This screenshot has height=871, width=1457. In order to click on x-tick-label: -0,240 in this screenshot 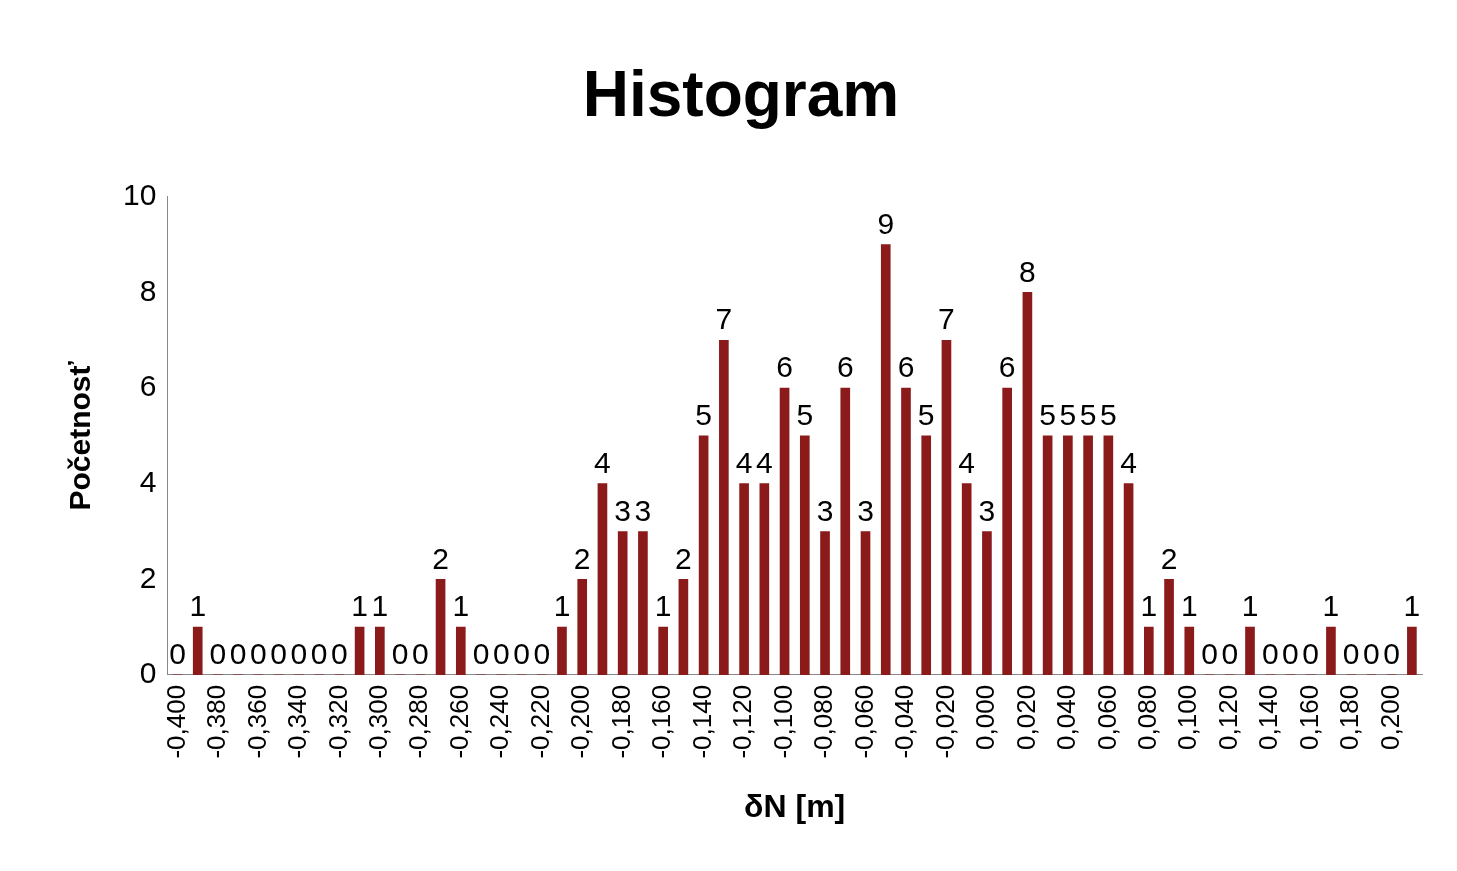, I will do `click(499, 721)`.